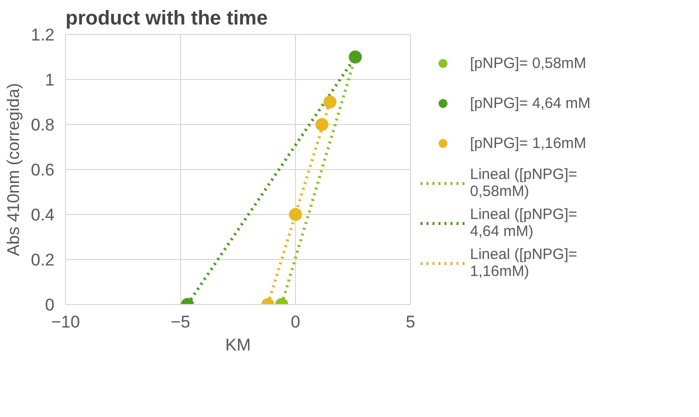 Image resolution: width=699 pixels, height=417 pixels. What do you see at coordinates (528, 64) in the screenshot?
I see `legend-label: [pNPG]= 0,58mM` at bounding box center [528, 64].